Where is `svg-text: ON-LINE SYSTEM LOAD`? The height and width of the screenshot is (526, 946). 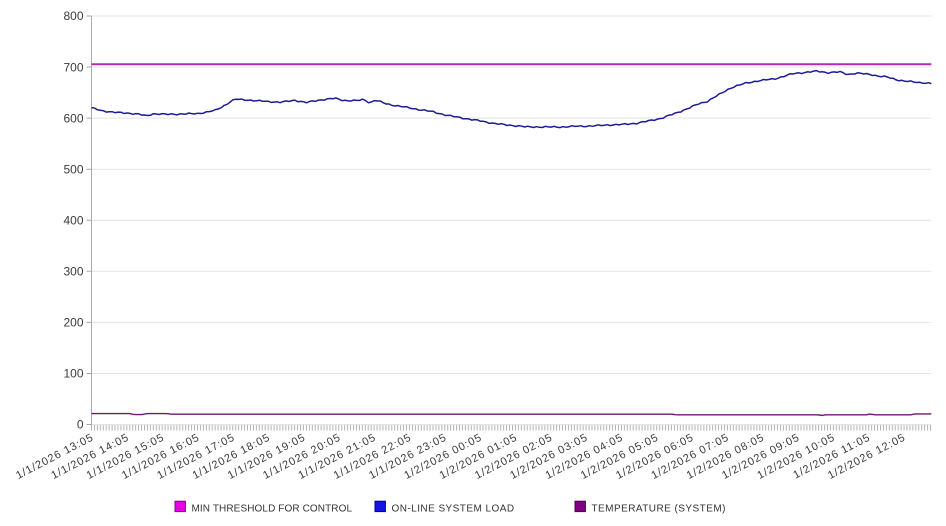 svg-text: ON-LINE SYSTEM LOAD is located at coordinates (453, 509).